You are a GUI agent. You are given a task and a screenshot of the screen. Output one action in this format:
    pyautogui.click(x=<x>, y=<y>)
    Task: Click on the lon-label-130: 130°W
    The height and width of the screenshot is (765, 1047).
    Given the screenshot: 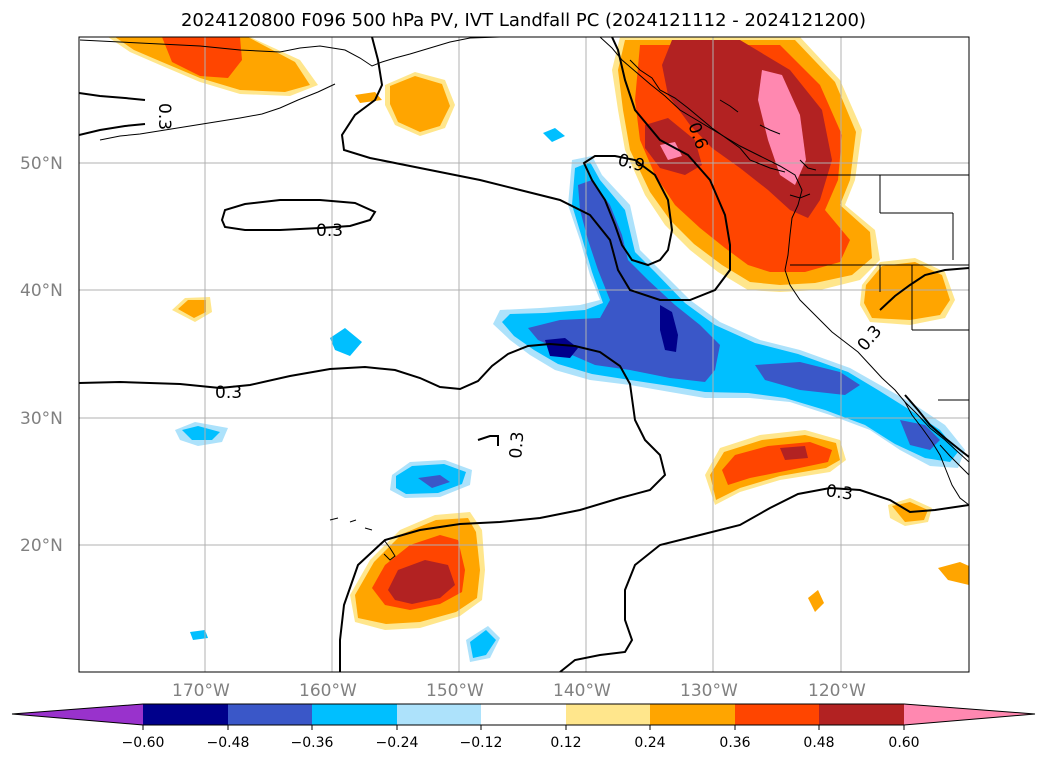 What is the action you would take?
    pyautogui.click(x=709, y=691)
    